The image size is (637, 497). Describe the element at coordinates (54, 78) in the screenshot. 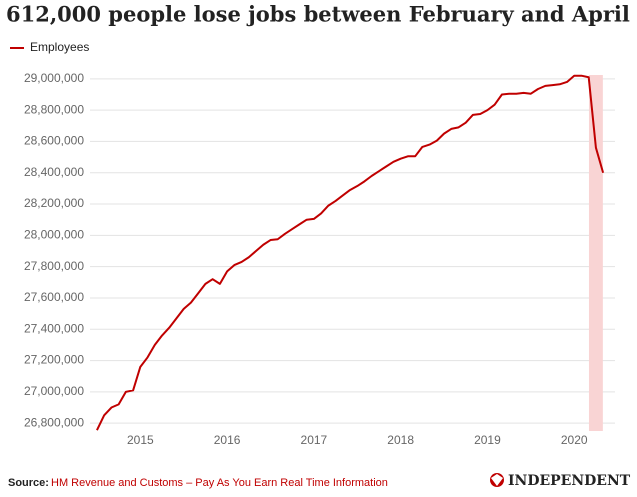

I see `y-tick-label: 29,000,000` at that location.